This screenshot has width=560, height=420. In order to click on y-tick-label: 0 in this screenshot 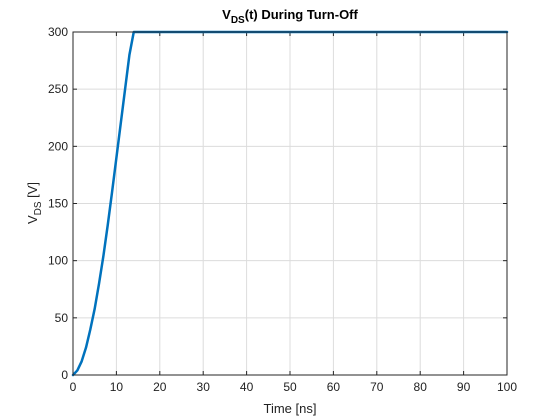, I will do `click(64, 375)`.